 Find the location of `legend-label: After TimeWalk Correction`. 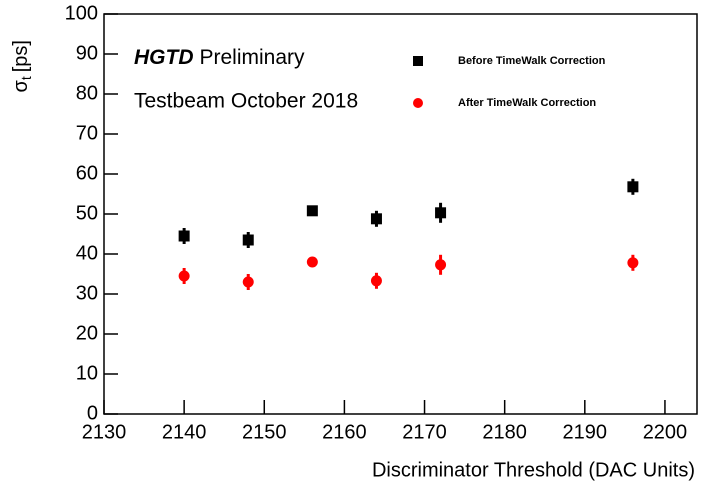

legend-label: After TimeWalk Correction is located at coordinates (527, 103).